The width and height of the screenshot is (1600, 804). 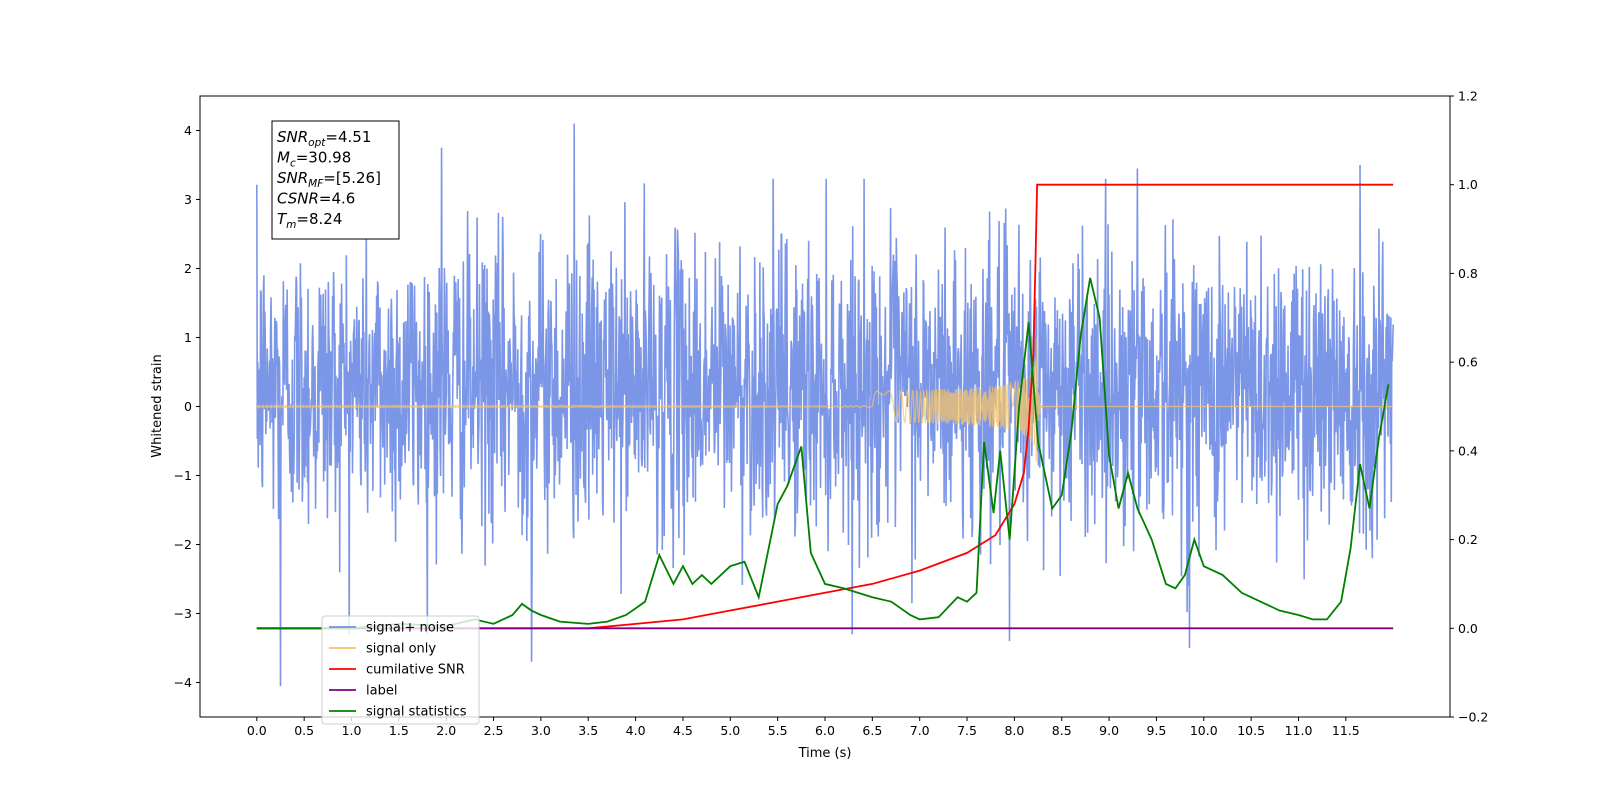 I want to click on x-tick-label: 10.0, so click(x=1204, y=730).